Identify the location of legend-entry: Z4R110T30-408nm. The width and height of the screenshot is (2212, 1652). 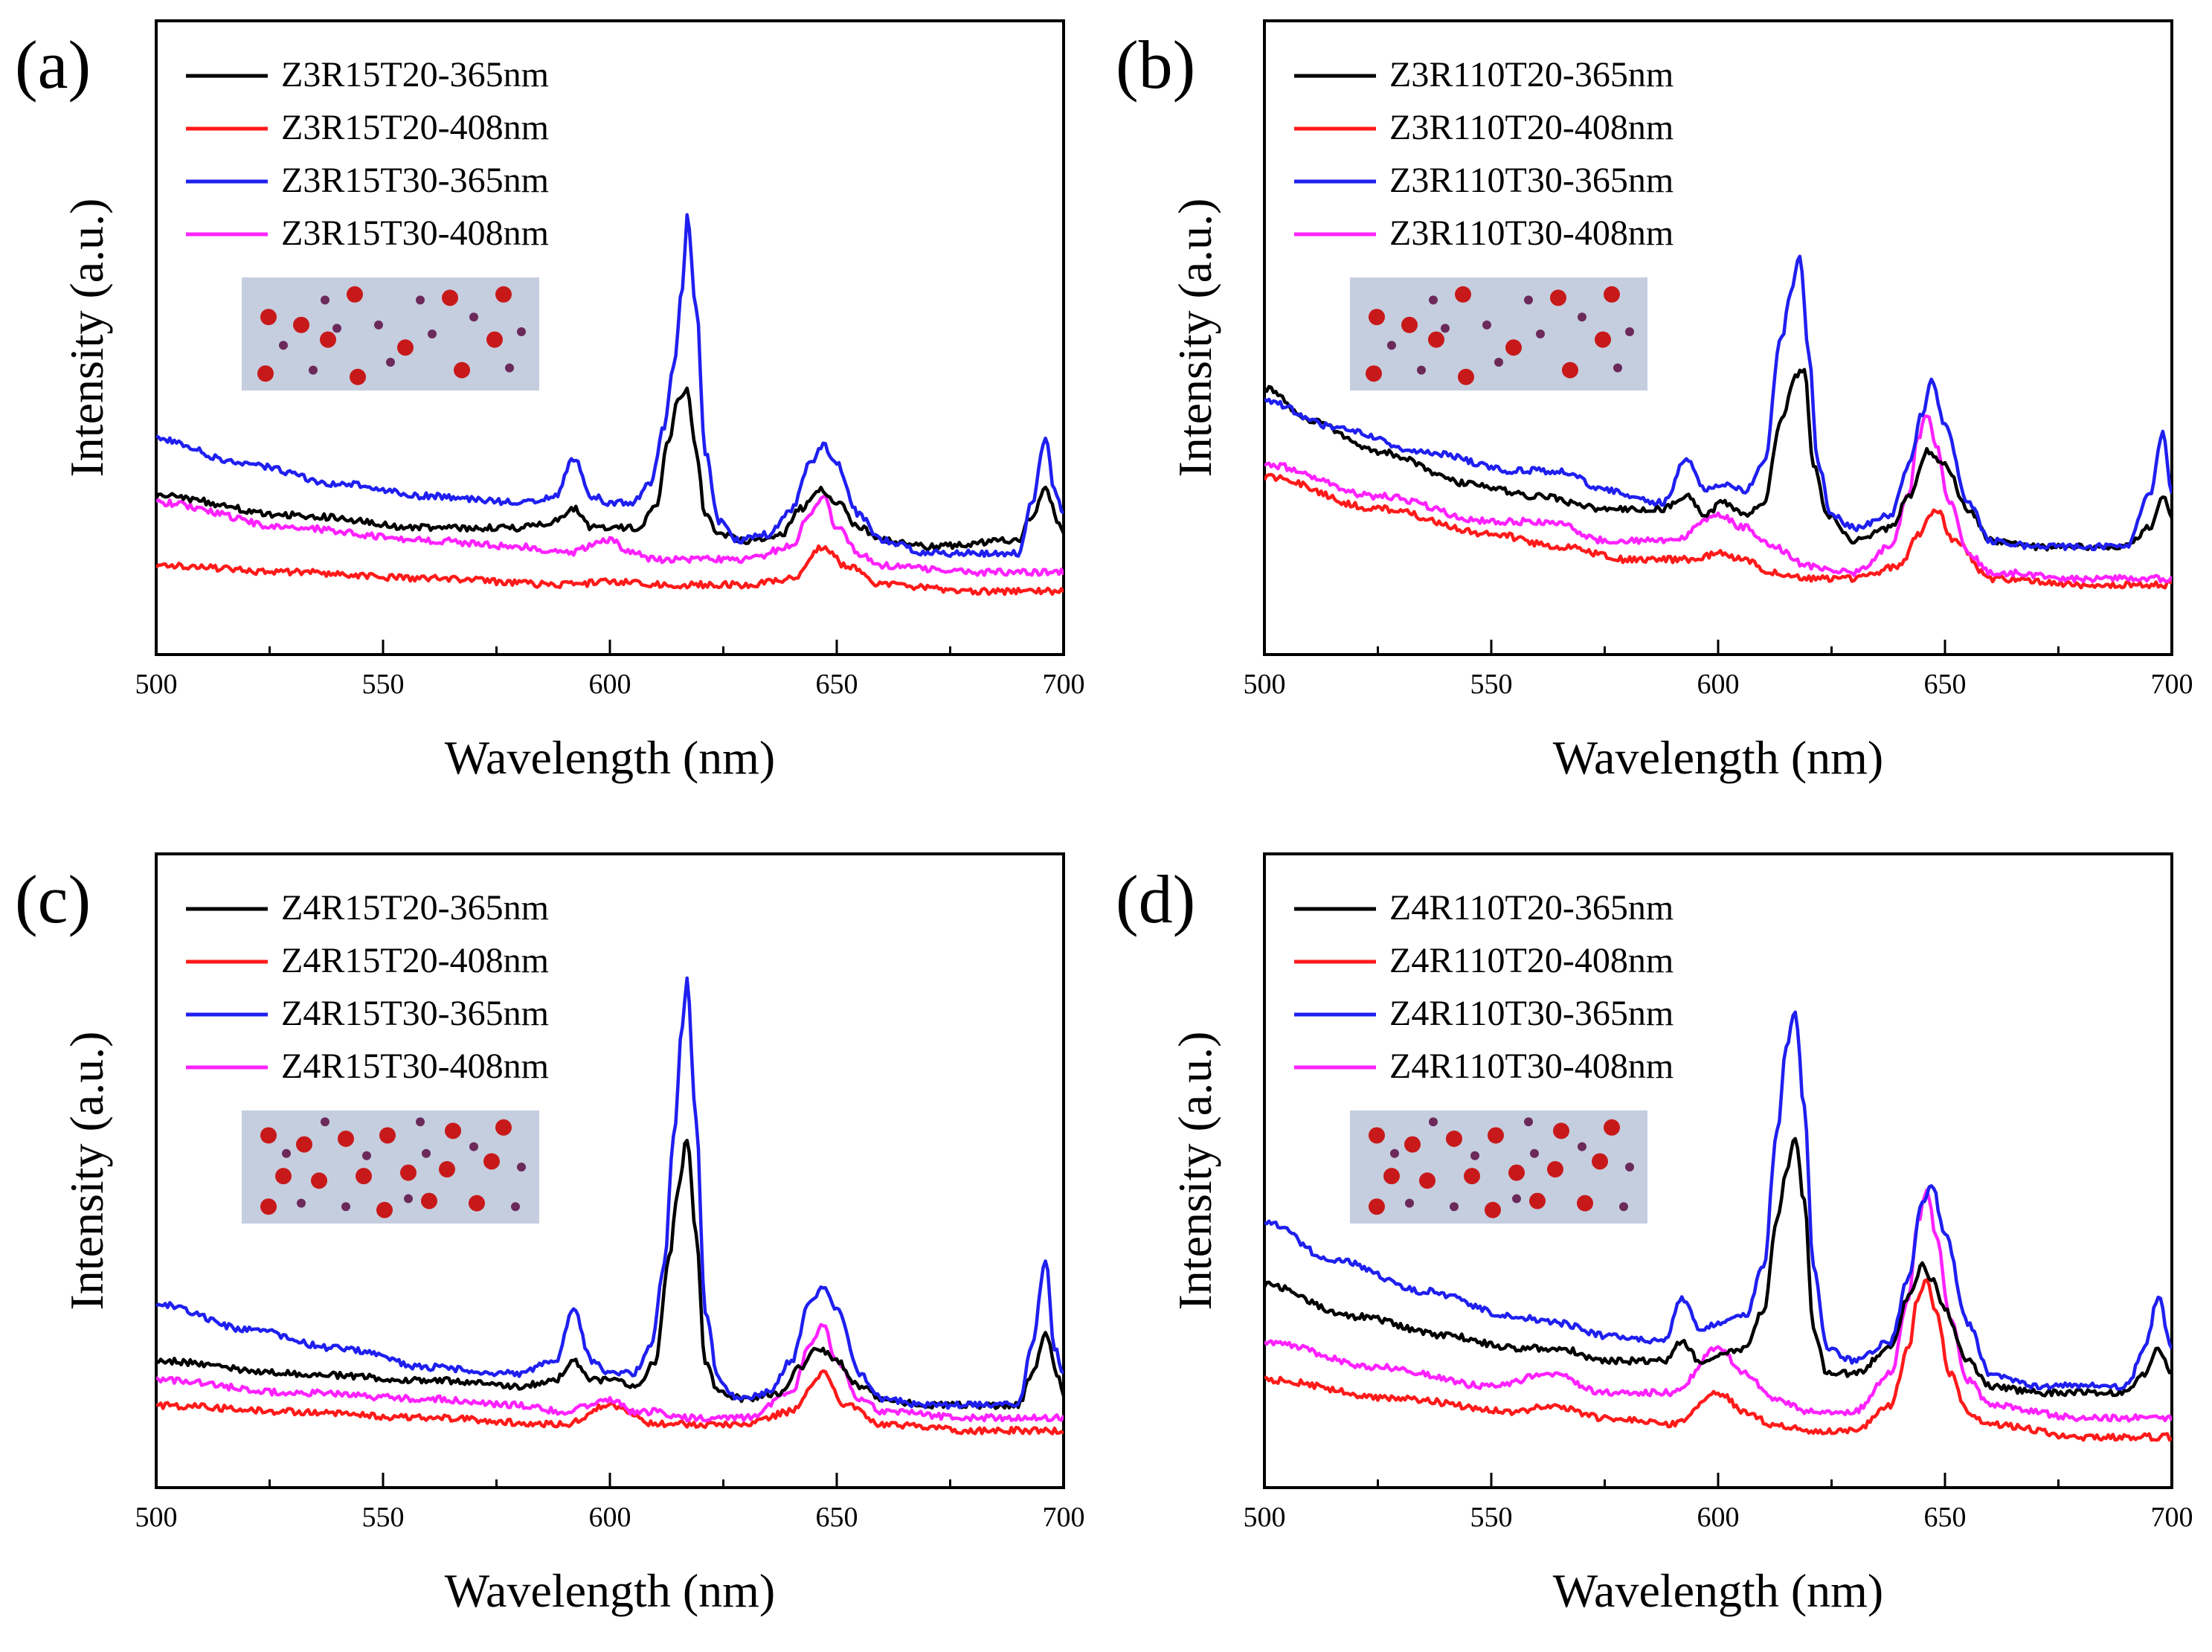
(1531, 1066).